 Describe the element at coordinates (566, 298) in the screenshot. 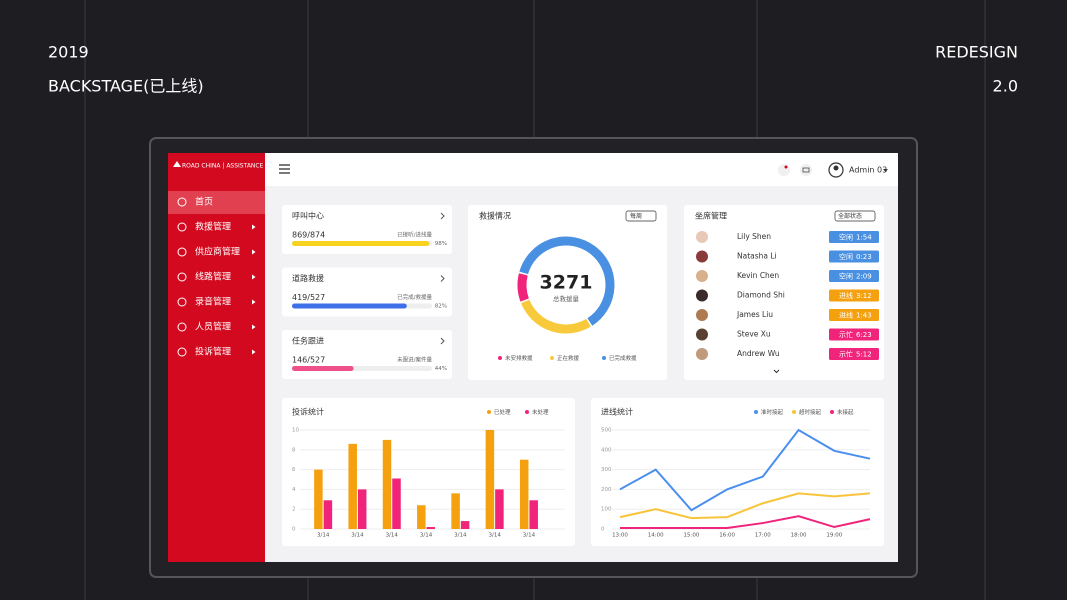

I see `center-label: 总救援量` at that location.